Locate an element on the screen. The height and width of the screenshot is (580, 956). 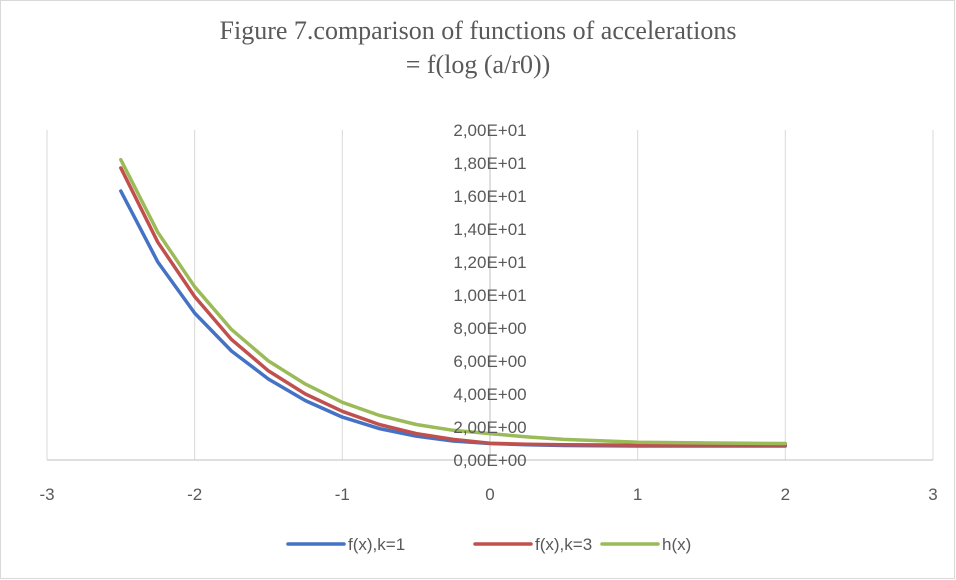
x-tick-label: 1 is located at coordinates (637, 494).